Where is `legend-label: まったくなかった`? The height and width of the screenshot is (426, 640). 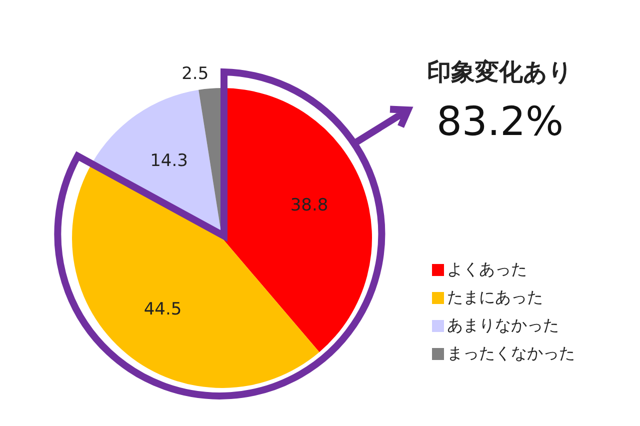
legend-label: まったくなかった is located at coordinates (511, 352).